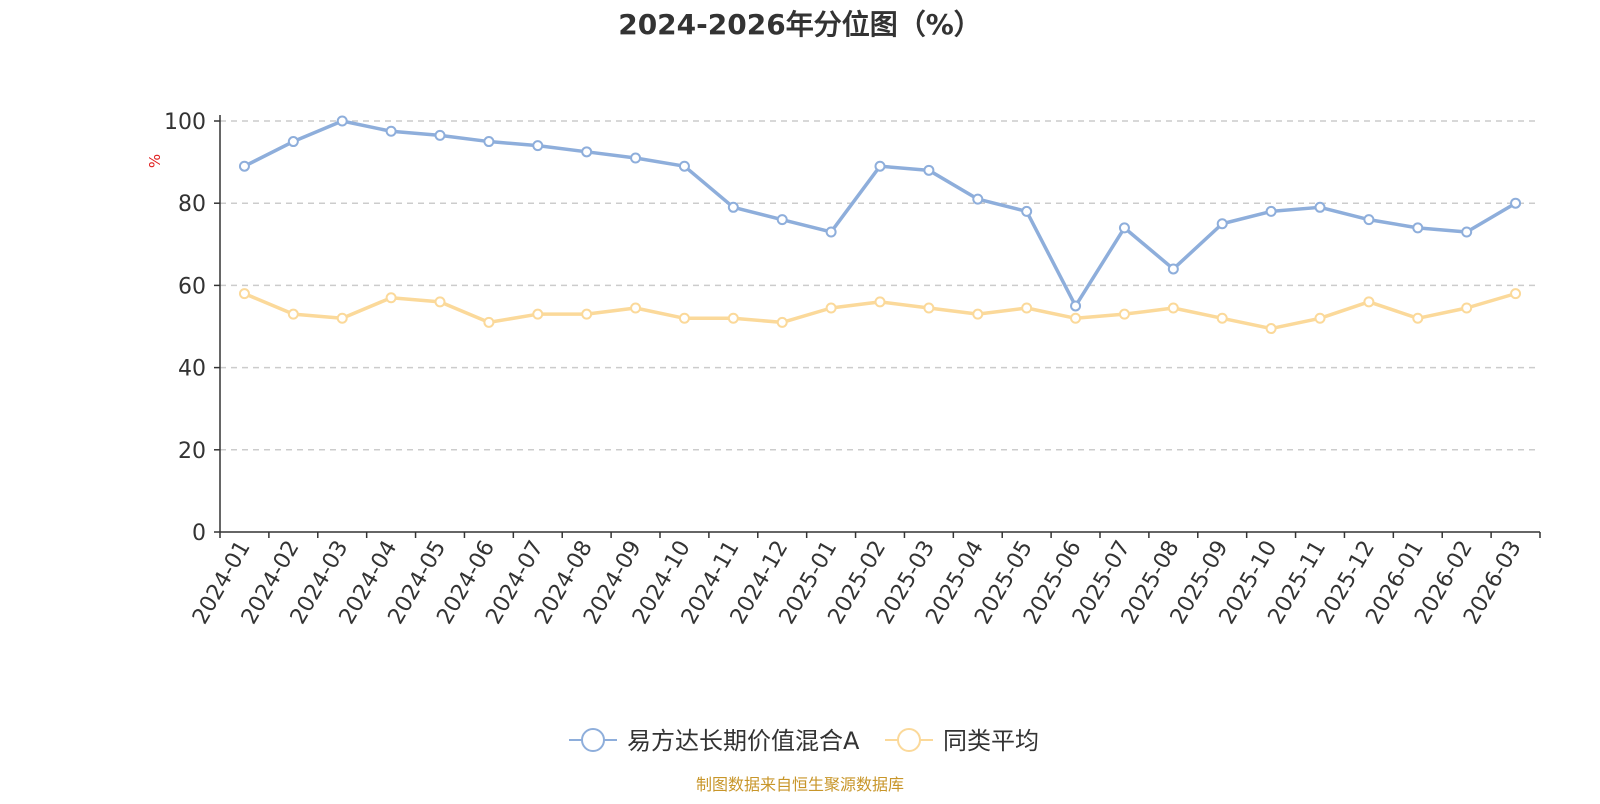 This screenshot has height=804, width=1600. I want to click on y-tick-labels: 0 20 40 60 80 100, so click(185, 328).